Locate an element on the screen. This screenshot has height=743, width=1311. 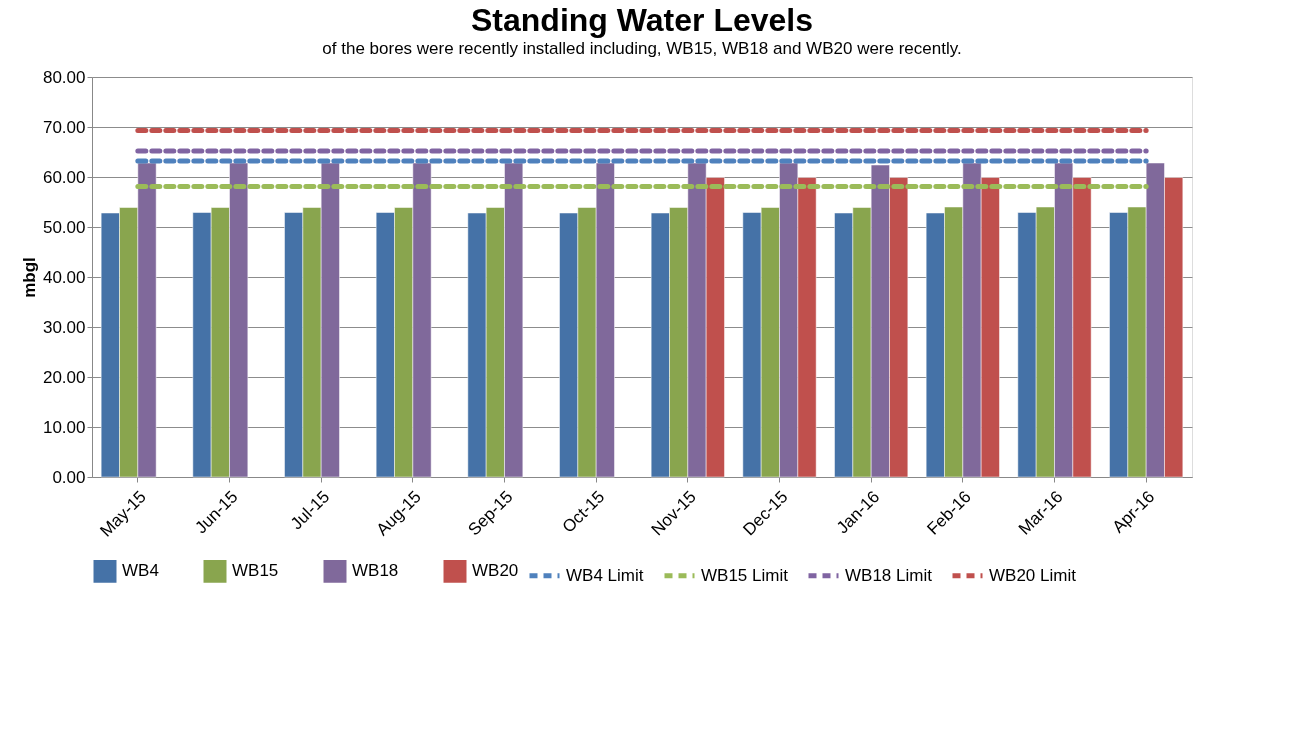
legend-label: WB20 Limit is located at coordinates (1033, 575).